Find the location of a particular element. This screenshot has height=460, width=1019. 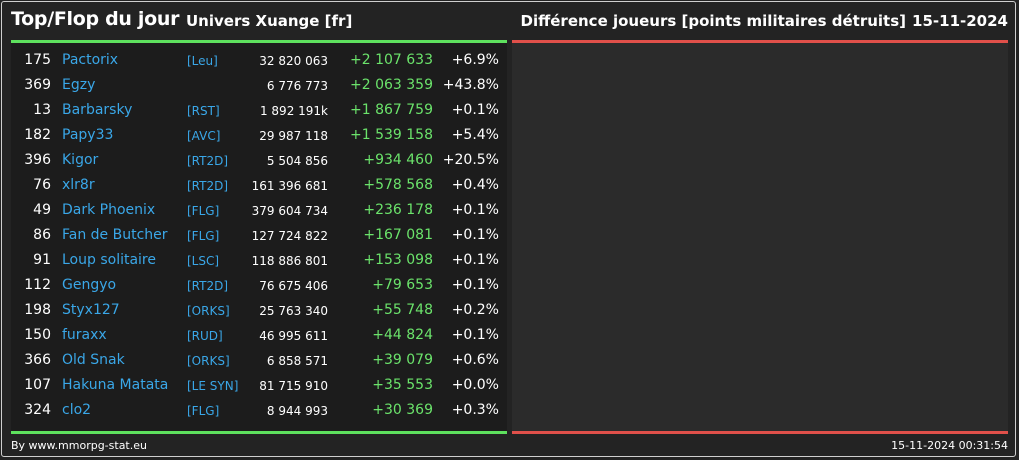

table-row: 324 clo2 [FLG] 8 944 993 +30 369 +0.3% is located at coordinates (259, 410).